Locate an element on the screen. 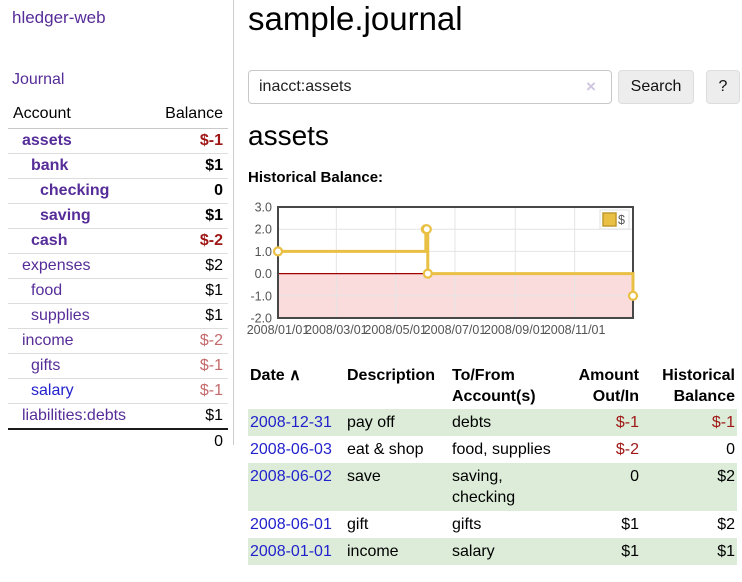 The width and height of the screenshot is (742, 582). accounts-total-spacer is located at coordinates (79, 441).